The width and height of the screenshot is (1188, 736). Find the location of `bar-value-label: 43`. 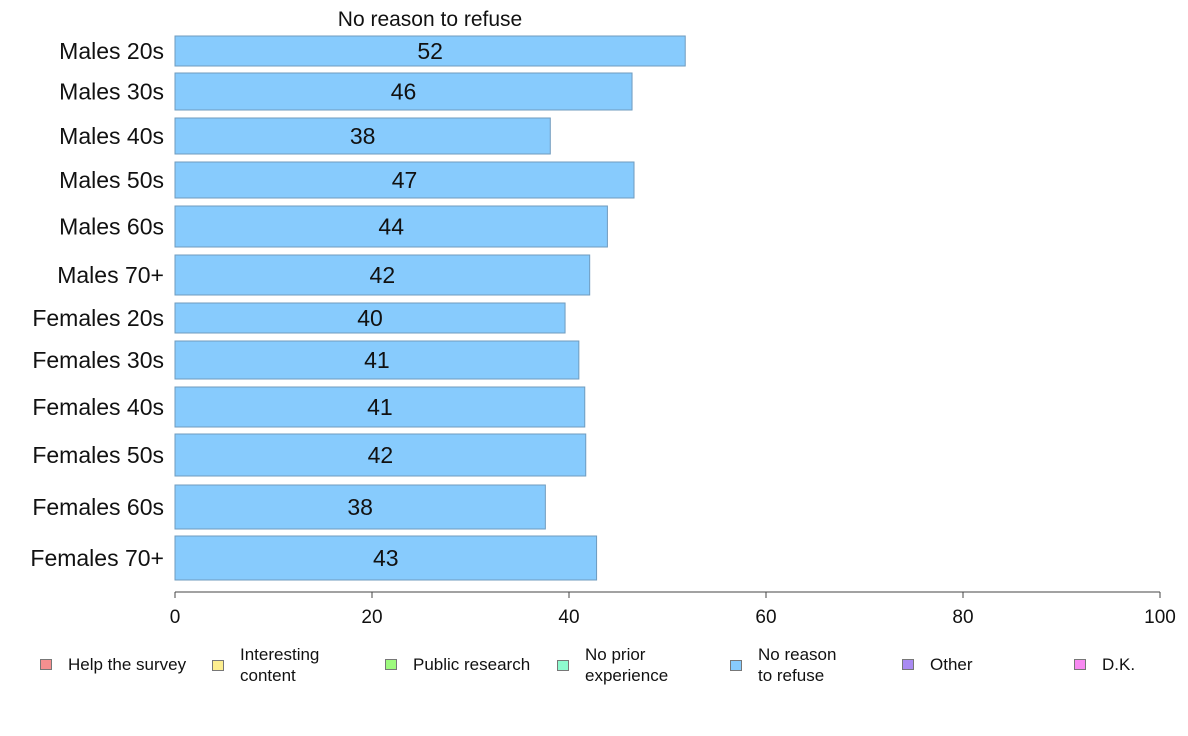

bar-value-label: 43 is located at coordinates (386, 558).